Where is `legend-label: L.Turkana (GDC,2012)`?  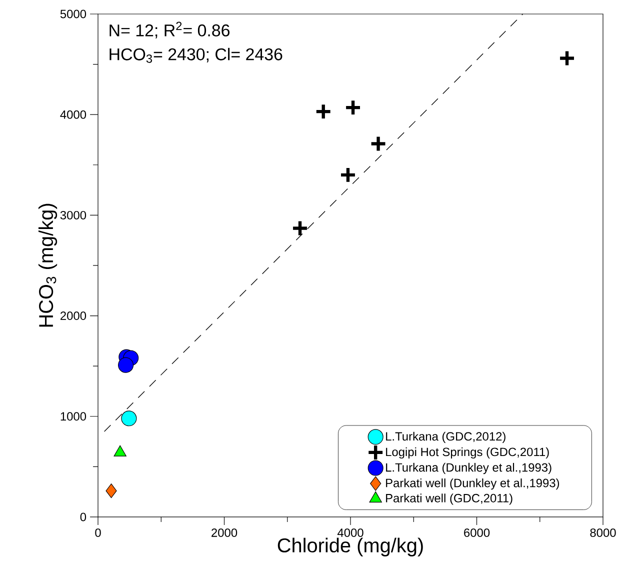
legend-label: L.Turkana (GDC,2012) is located at coordinates (446, 437).